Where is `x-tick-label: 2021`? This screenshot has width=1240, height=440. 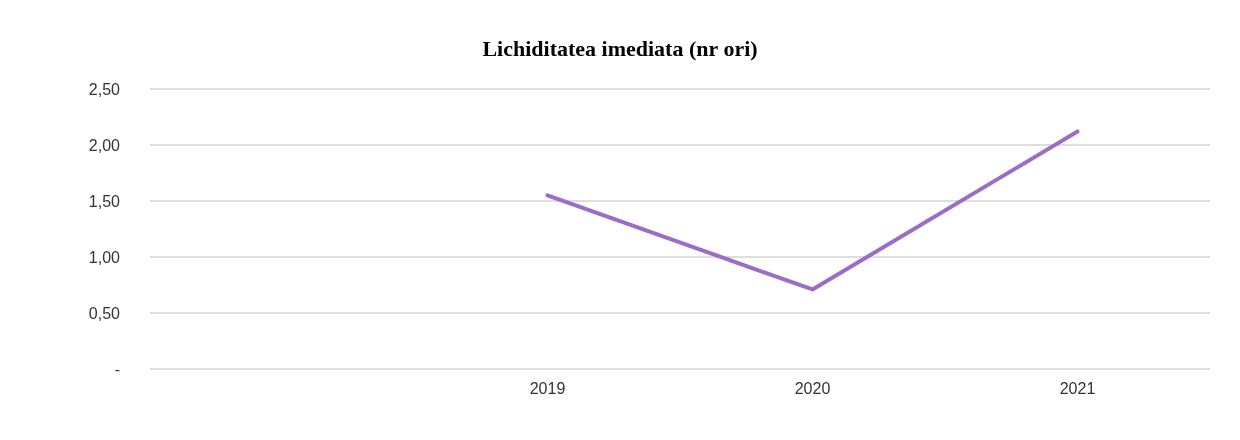 x-tick-label: 2021 is located at coordinates (1077, 388).